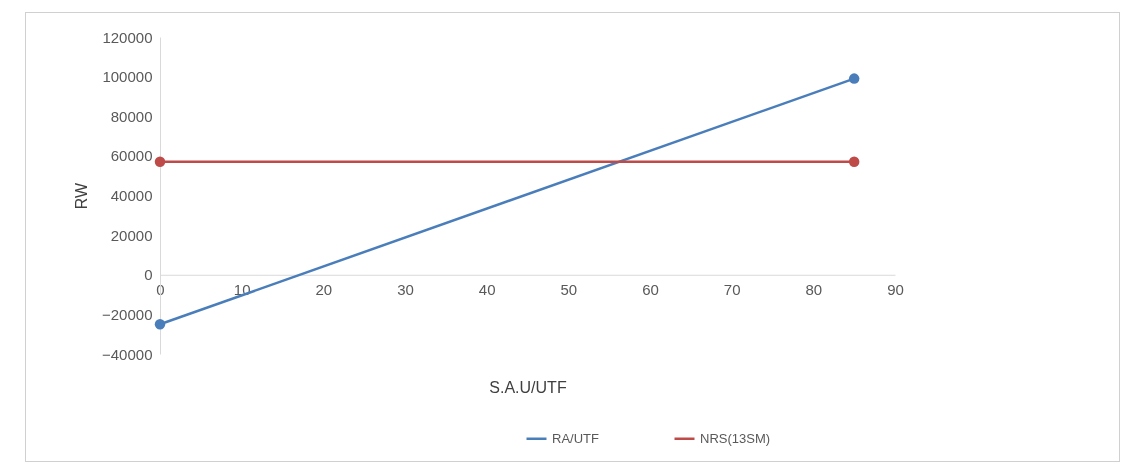 This screenshot has height=462, width=1131. Describe the element at coordinates (131, 235) in the screenshot. I see `y-tick-label: 20000` at that location.